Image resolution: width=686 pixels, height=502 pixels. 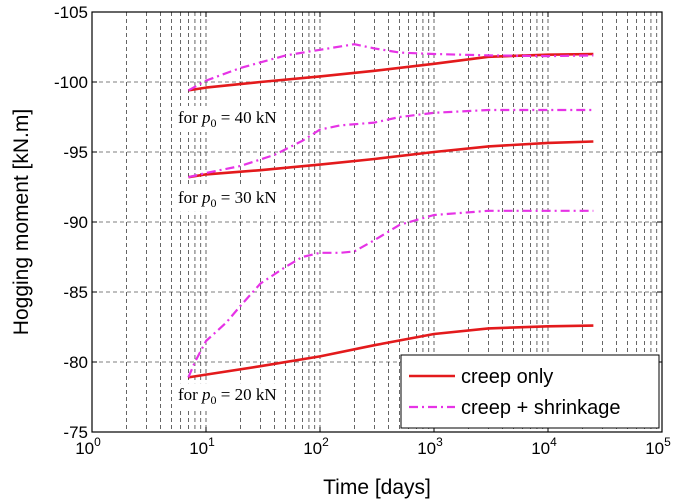 What do you see at coordinates (247, 197) in the screenshot?
I see `annotation-rest: = 30 kN` at bounding box center [247, 197].